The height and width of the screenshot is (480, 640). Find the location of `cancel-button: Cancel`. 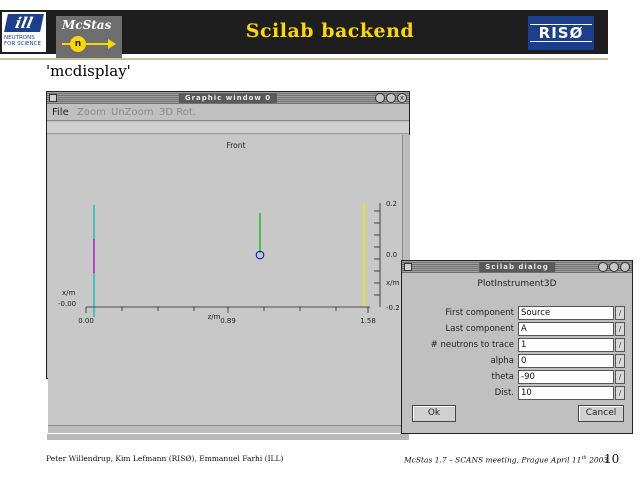

cancel-button: Cancel is located at coordinates (601, 413).